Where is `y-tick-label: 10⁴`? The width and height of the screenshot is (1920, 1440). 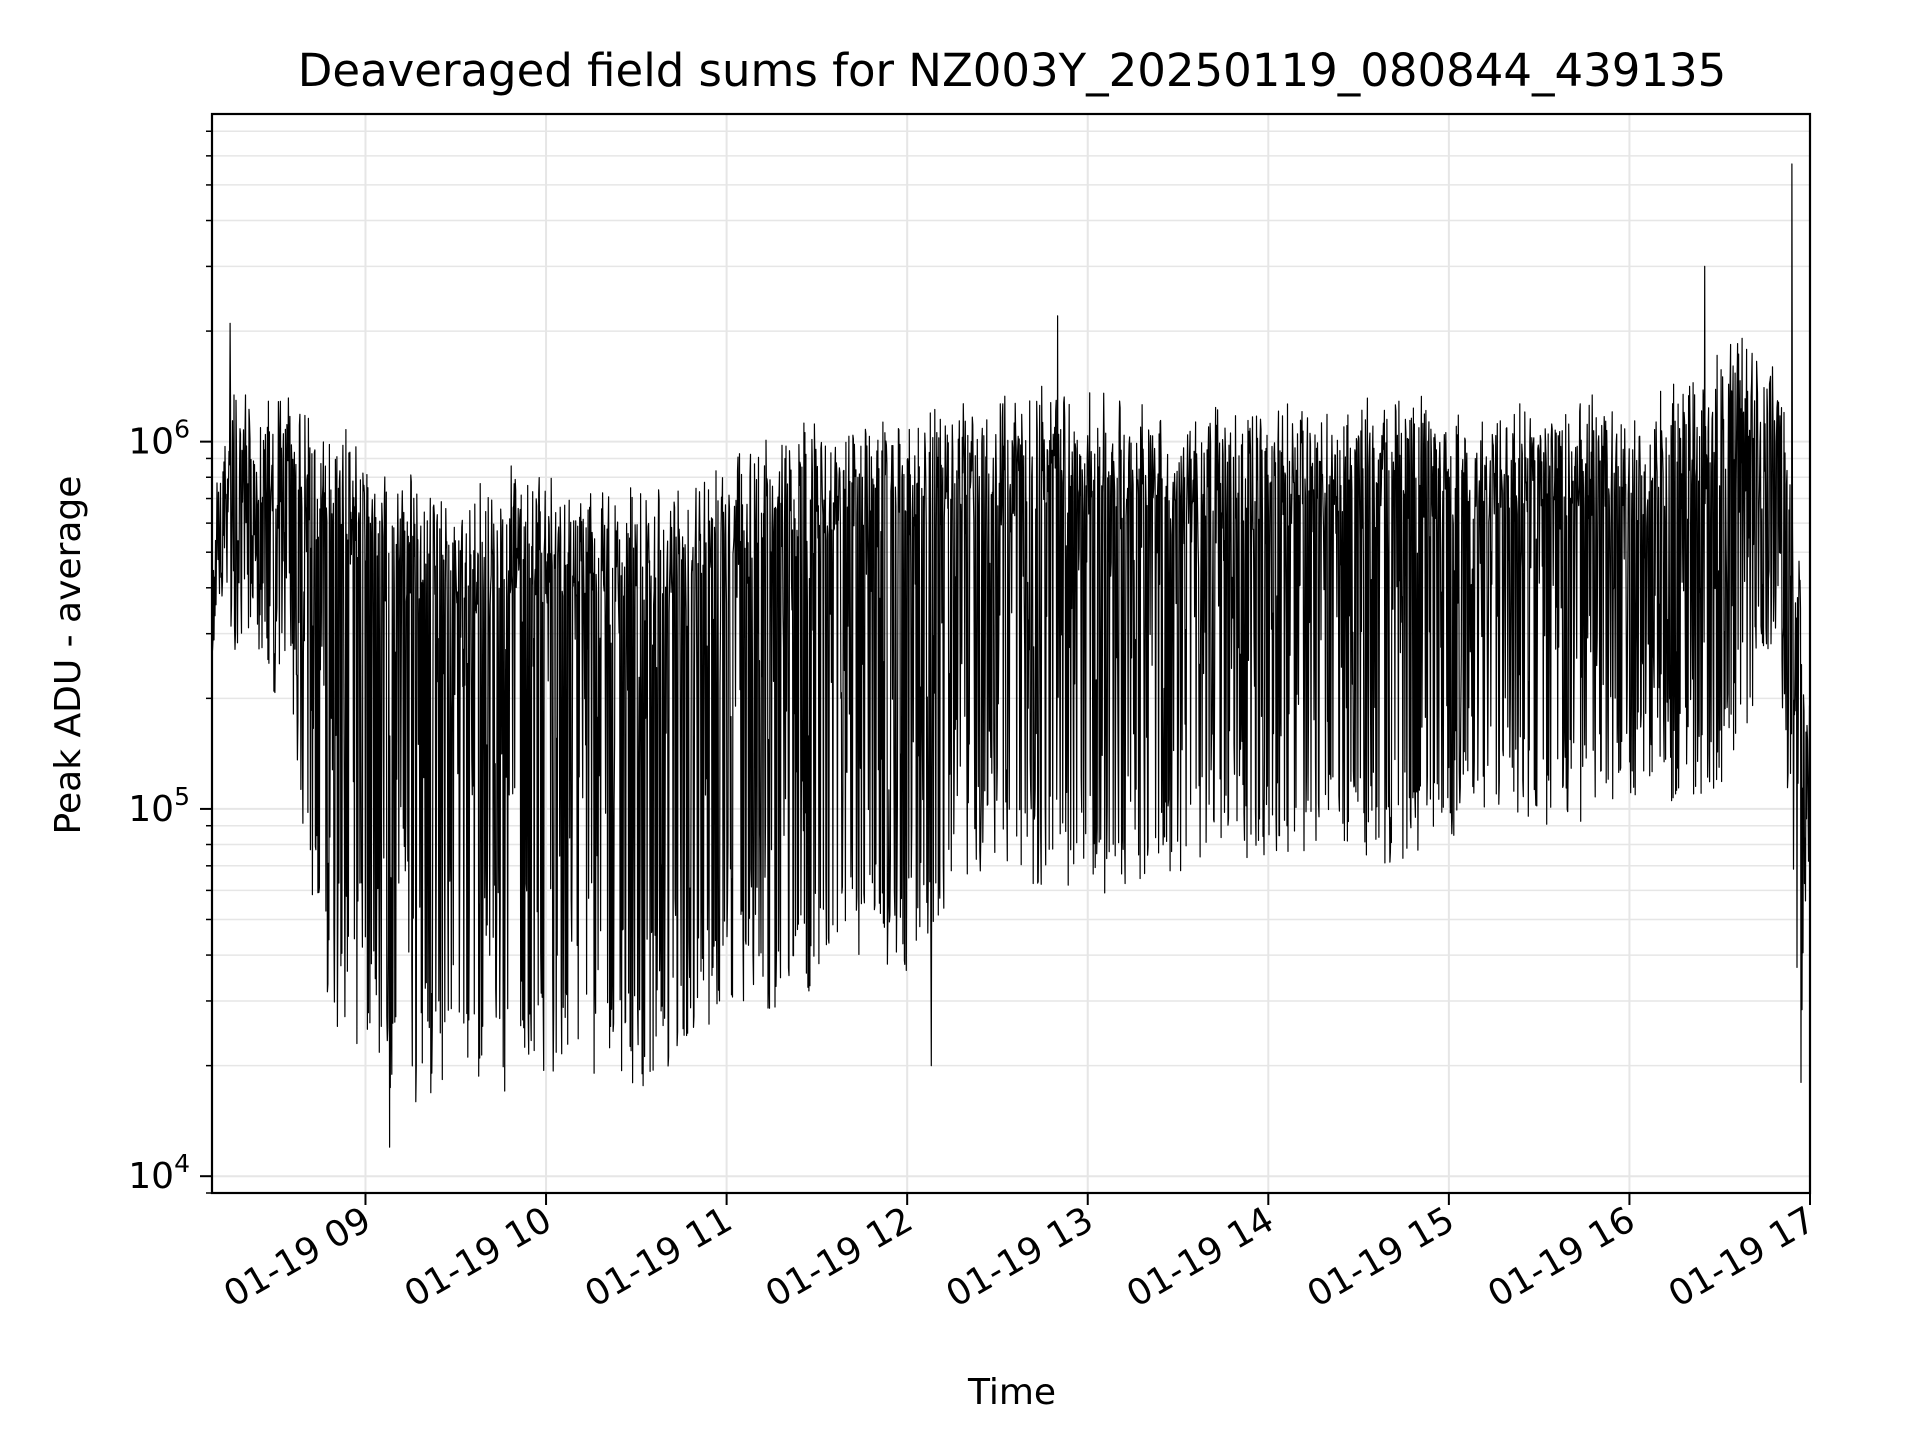
y-tick-label: 10⁴ is located at coordinates (159, 1173).